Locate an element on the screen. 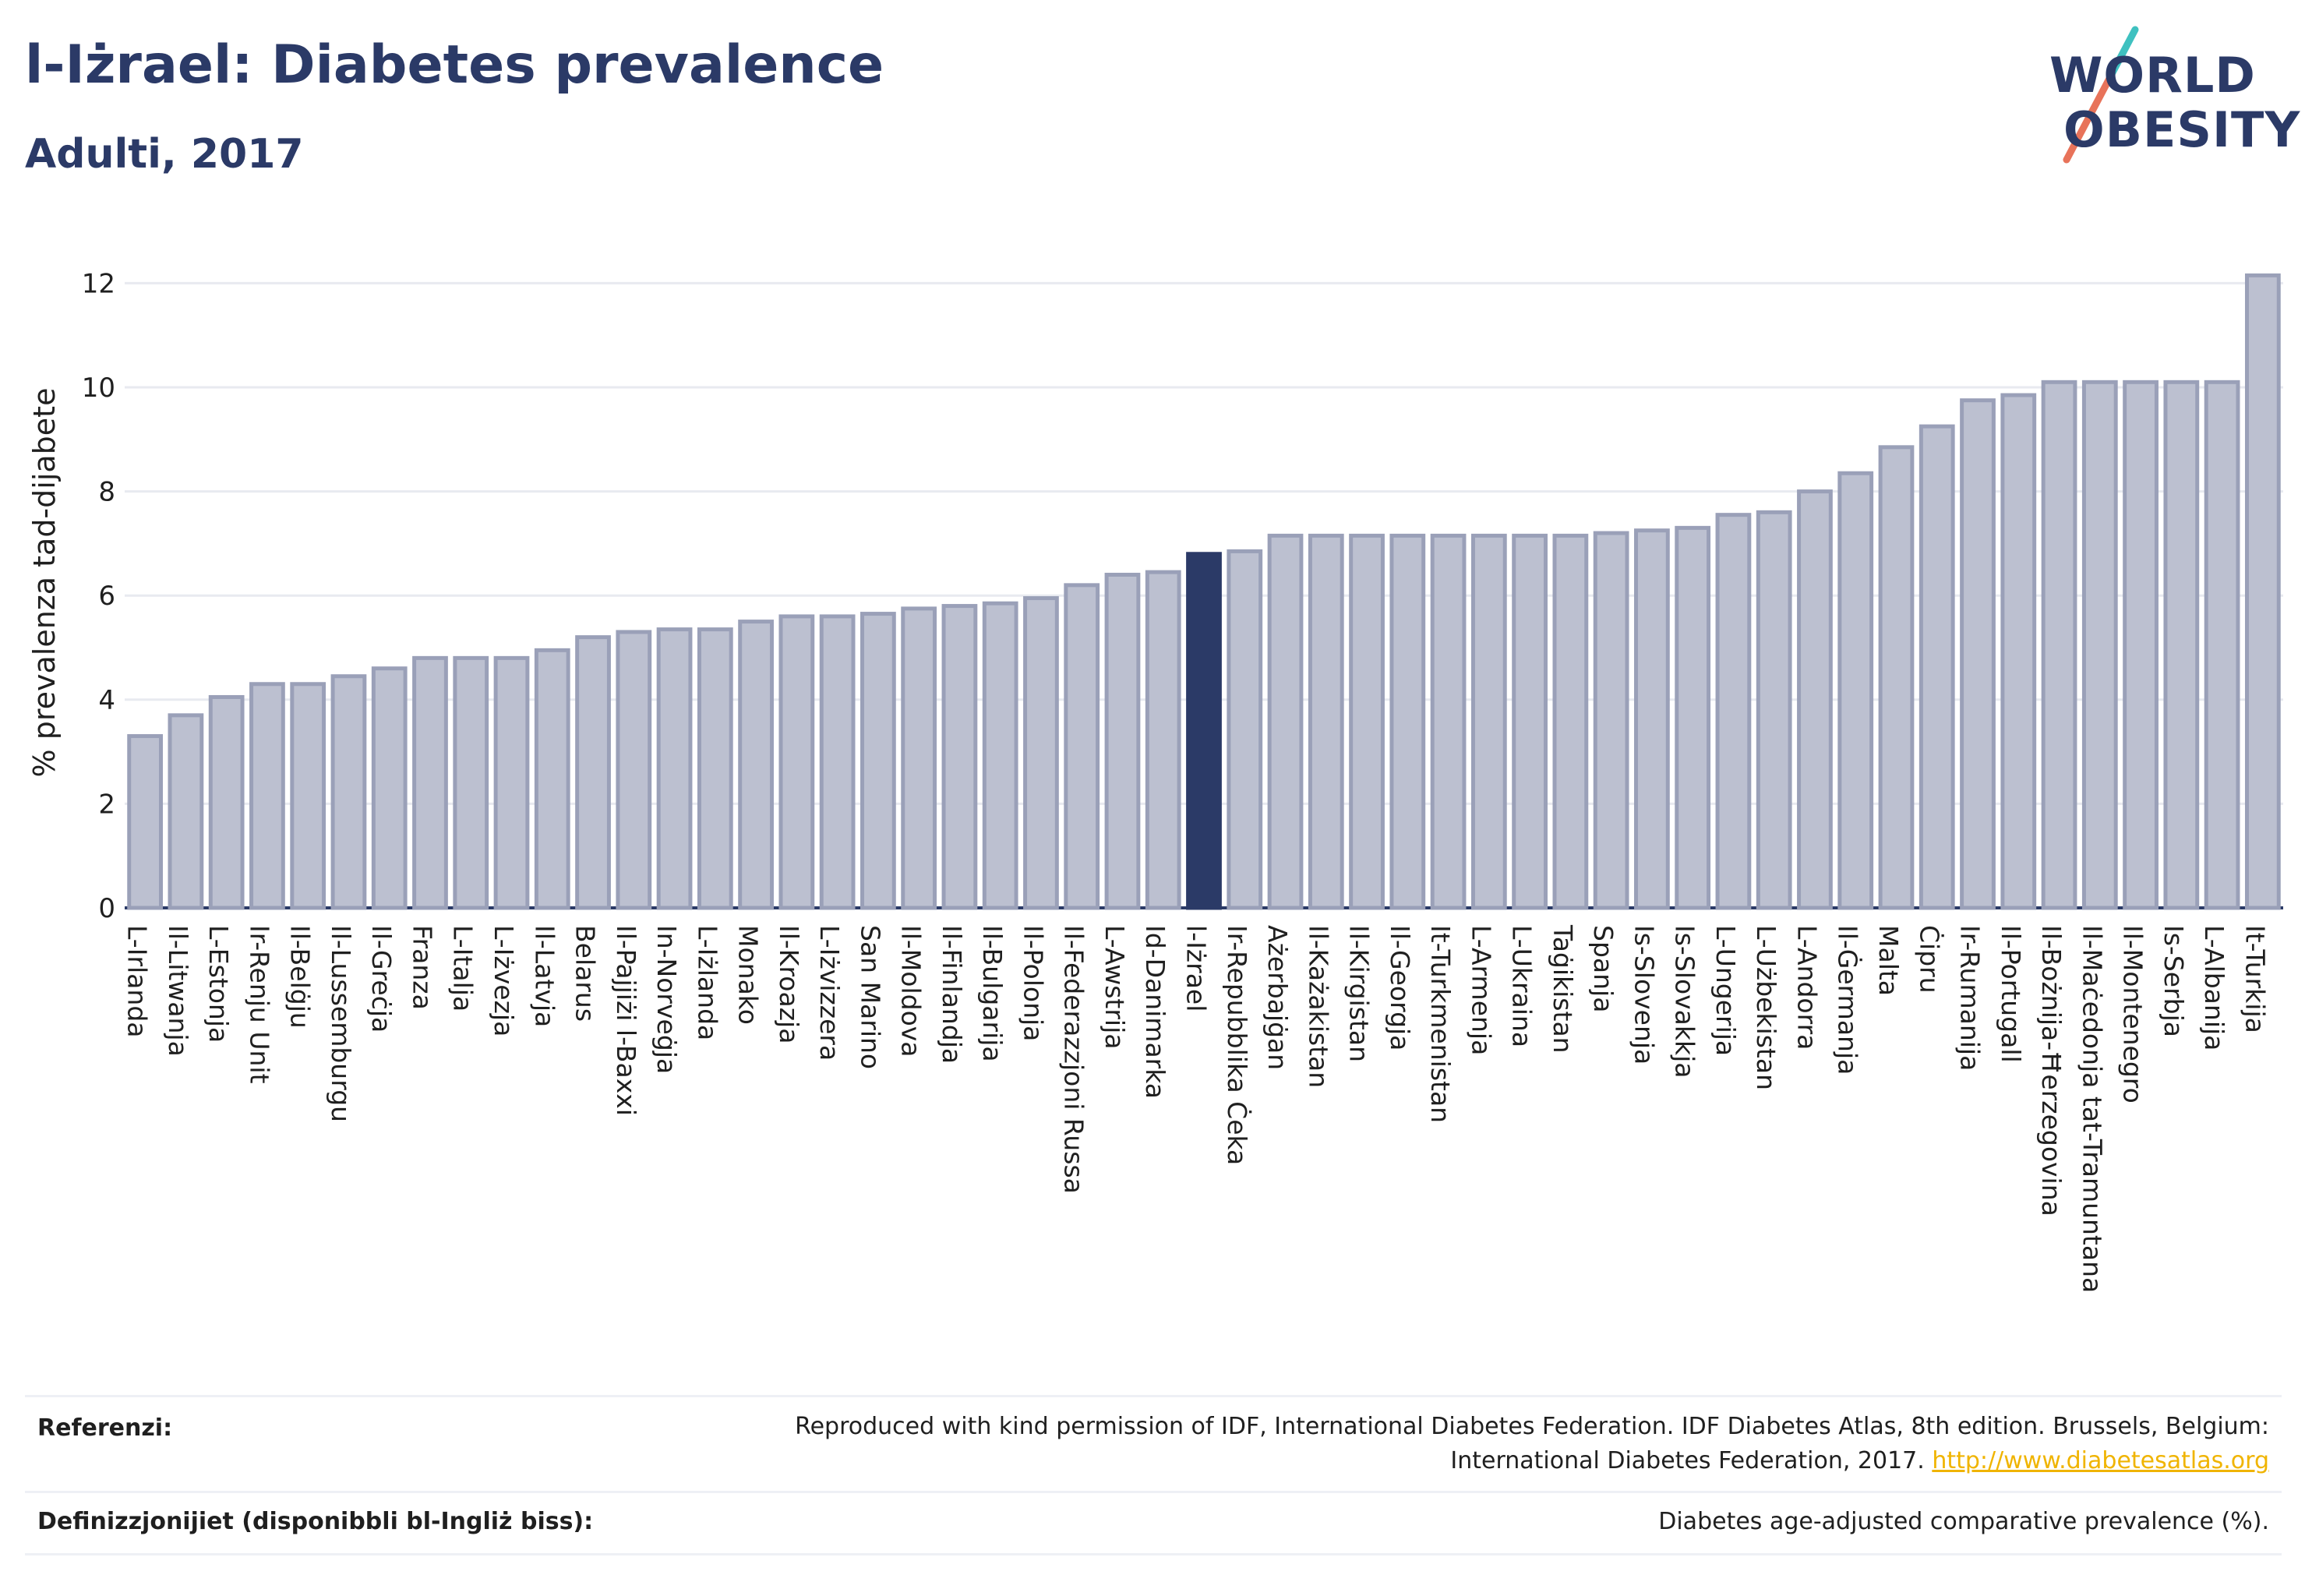 Image resolution: width=2305 pixels, height=1596 pixels. y-tick-label: 8 is located at coordinates (106, 492).